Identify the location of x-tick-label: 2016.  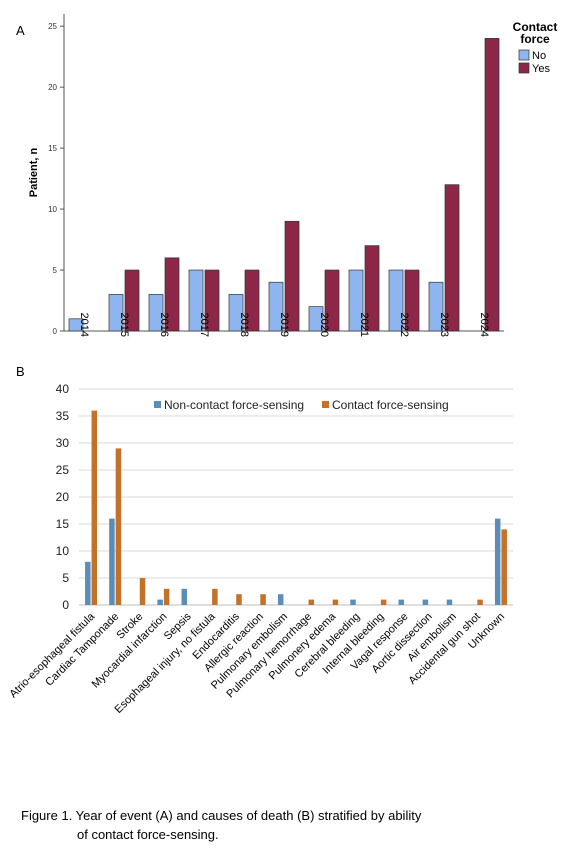
(164, 325).